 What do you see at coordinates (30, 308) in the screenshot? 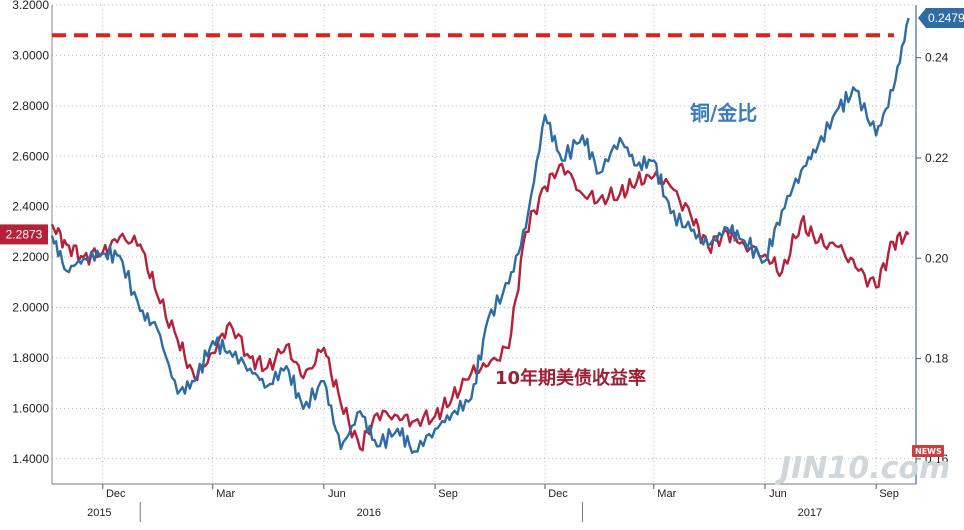
I see `left-tick-label: 2.0000` at bounding box center [30, 308].